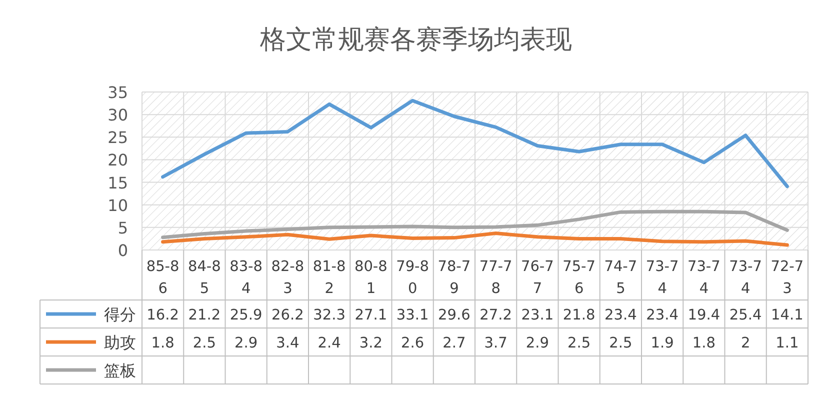  I want to click on data-label: 27.2, so click(496, 316).